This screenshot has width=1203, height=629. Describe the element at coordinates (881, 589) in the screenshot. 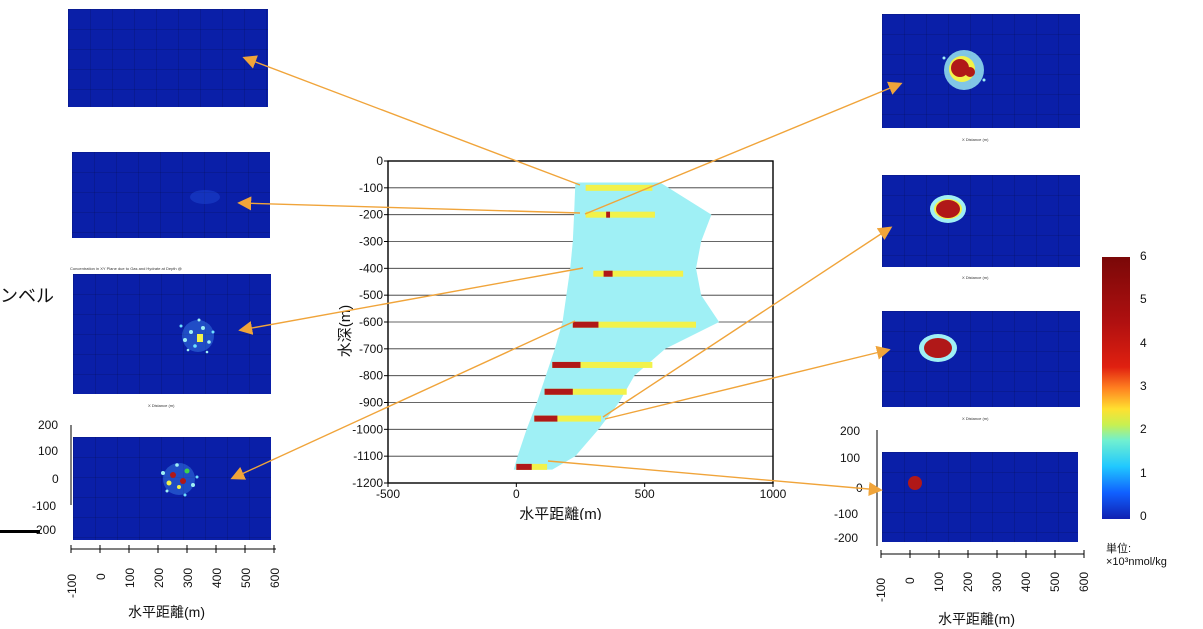

I see `right-4-xtick: -100` at that location.